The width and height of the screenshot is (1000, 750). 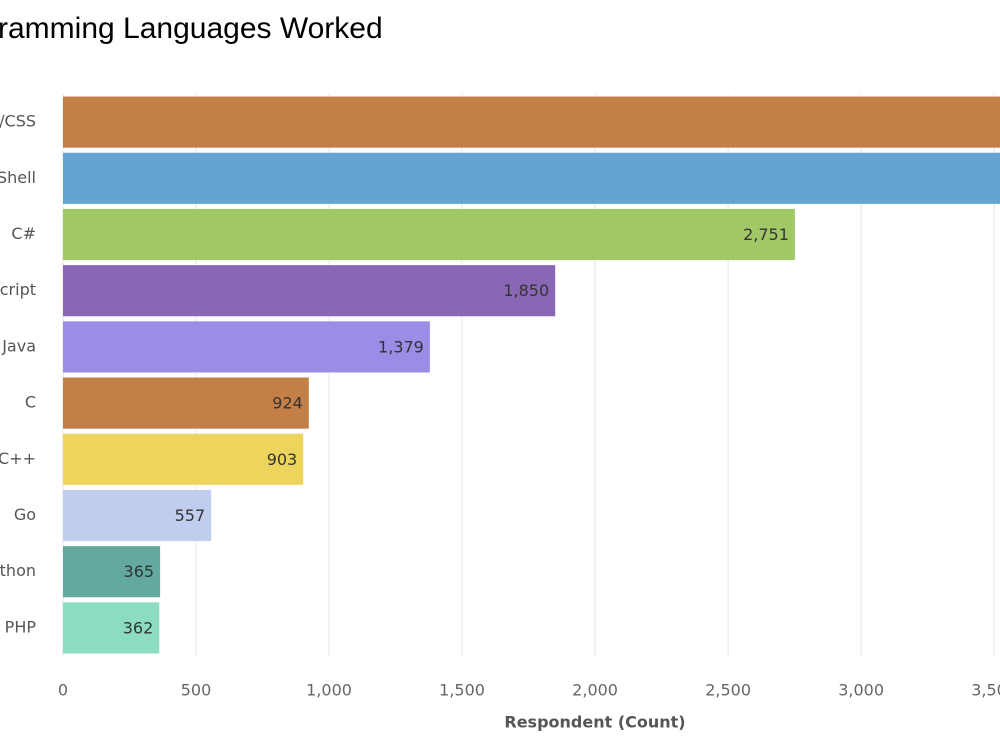 What do you see at coordinates (861, 690) in the screenshot?
I see `x-tick-label: 3,000` at bounding box center [861, 690].